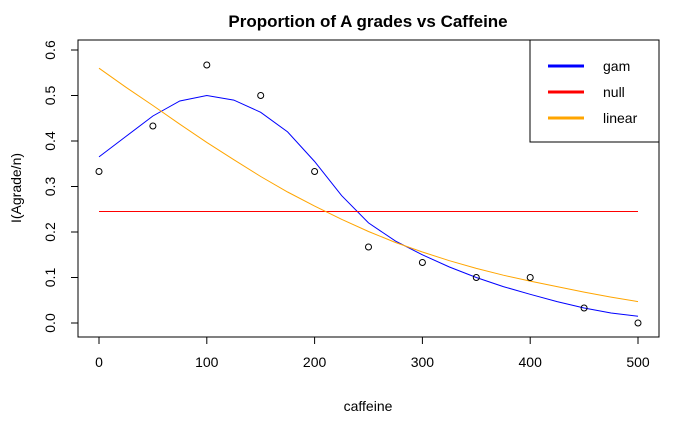 The width and height of the screenshot is (700, 432). Describe the element at coordinates (50, 278) in the screenshot. I see `y-tick-label: 0.1` at that location.